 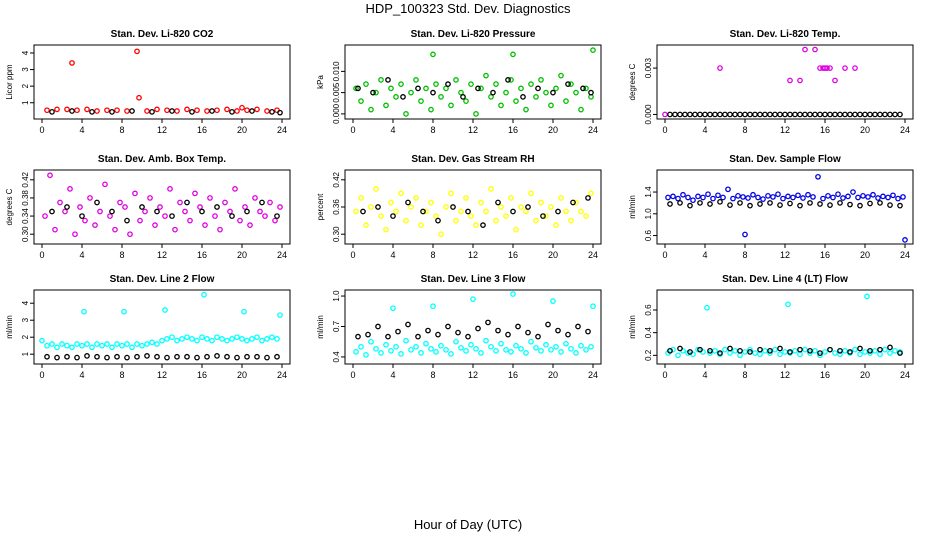 I want to click on x-tick-label: 24, so click(x=593, y=255).